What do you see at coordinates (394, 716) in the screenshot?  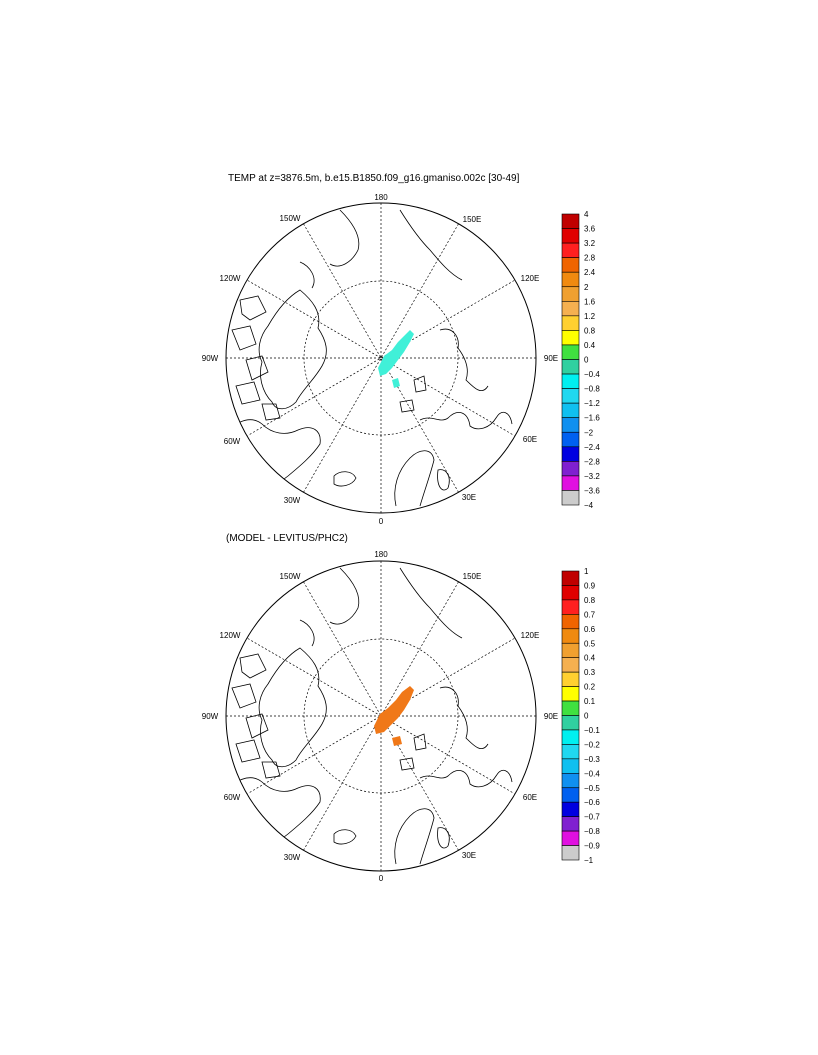 I see `bottom-anomaly-field` at bounding box center [394, 716].